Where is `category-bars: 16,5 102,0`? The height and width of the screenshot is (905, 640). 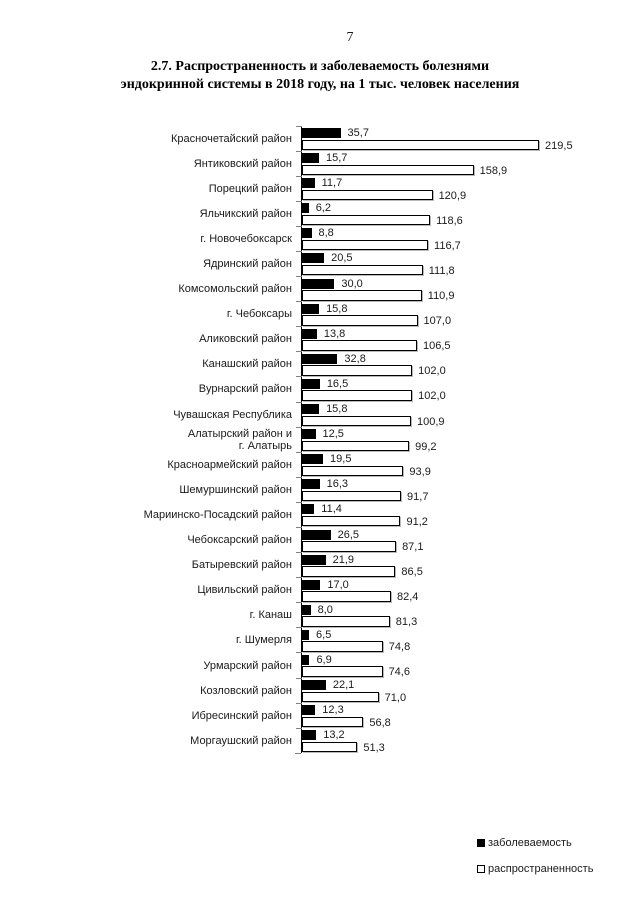 category-bars: 16,5 102,0 is located at coordinates (458, 389).